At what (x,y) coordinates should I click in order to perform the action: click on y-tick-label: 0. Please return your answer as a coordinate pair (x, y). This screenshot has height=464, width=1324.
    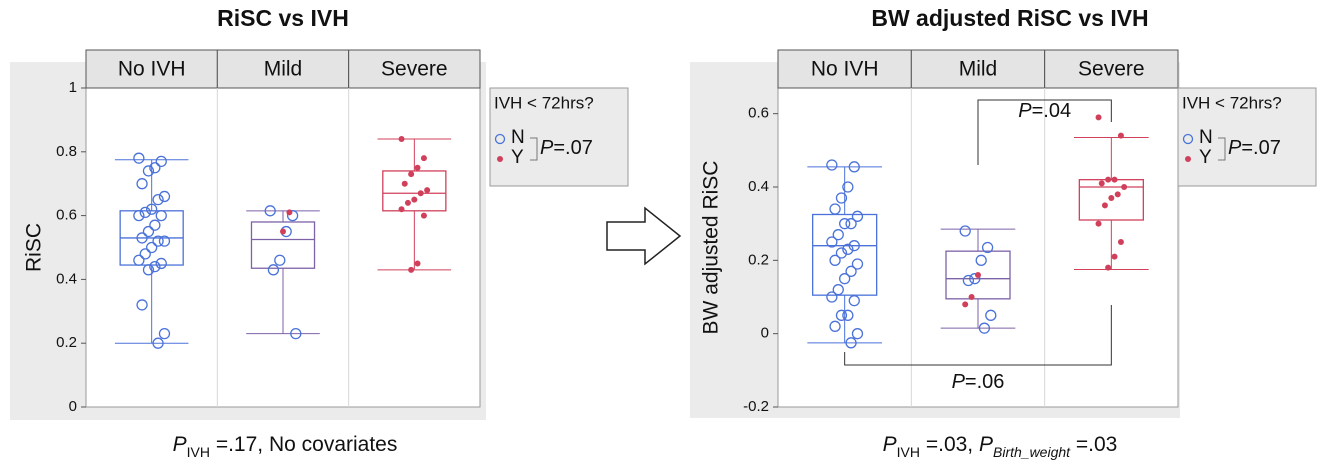
    Looking at the image, I should click on (765, 333).